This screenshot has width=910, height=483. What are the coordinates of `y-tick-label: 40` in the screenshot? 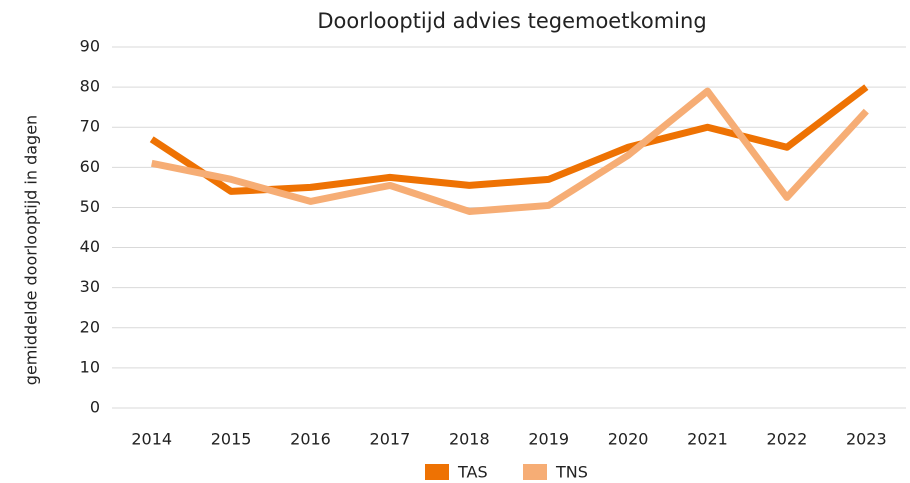 It's located at (90, 246).